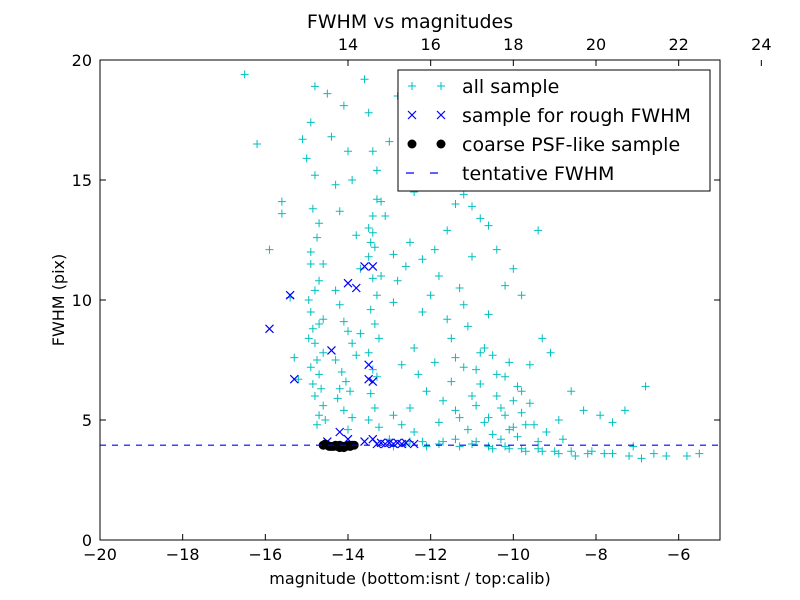 This screenshot has width=800, height=600. What do you see at coordinates (348, 554) in the screenshot?
I see `x-tick-label: −14` at bounding box center [348, 554].